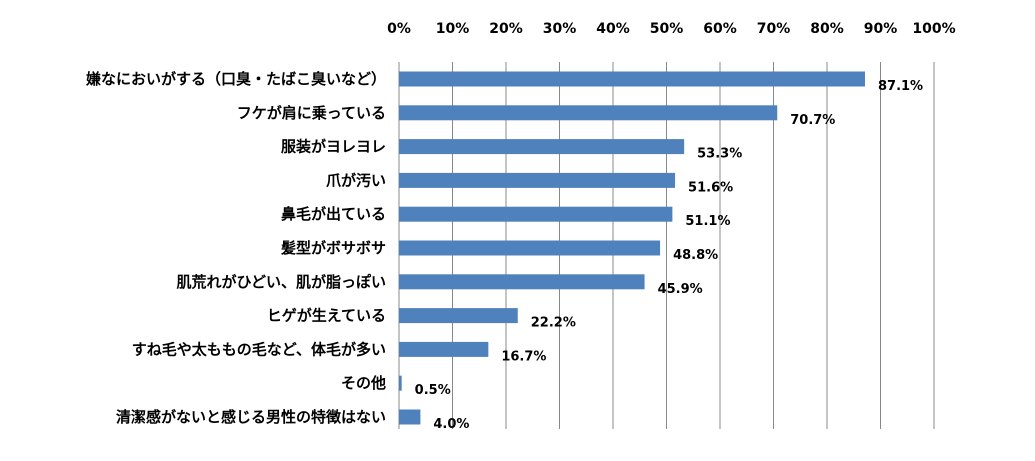 The image size is (1035, 461). Describe the element at coordinates (719, 154) in the screenshot. I see `data-label: 53.3%` at that location.